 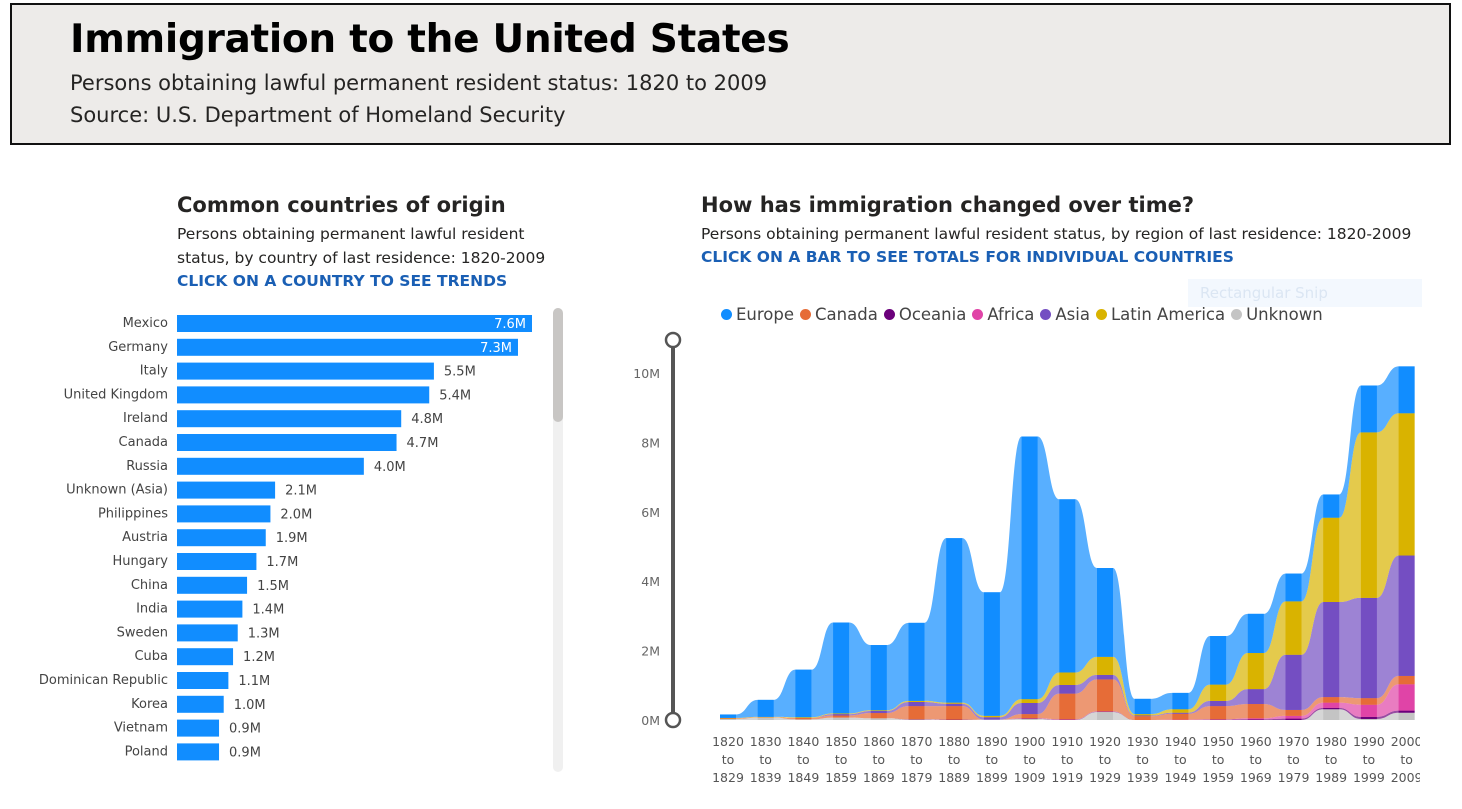 What do you see at coordinates (558, 540) in the screenshot?
I see `bar-chart-scrollbar` at bounding box center [558, 540].